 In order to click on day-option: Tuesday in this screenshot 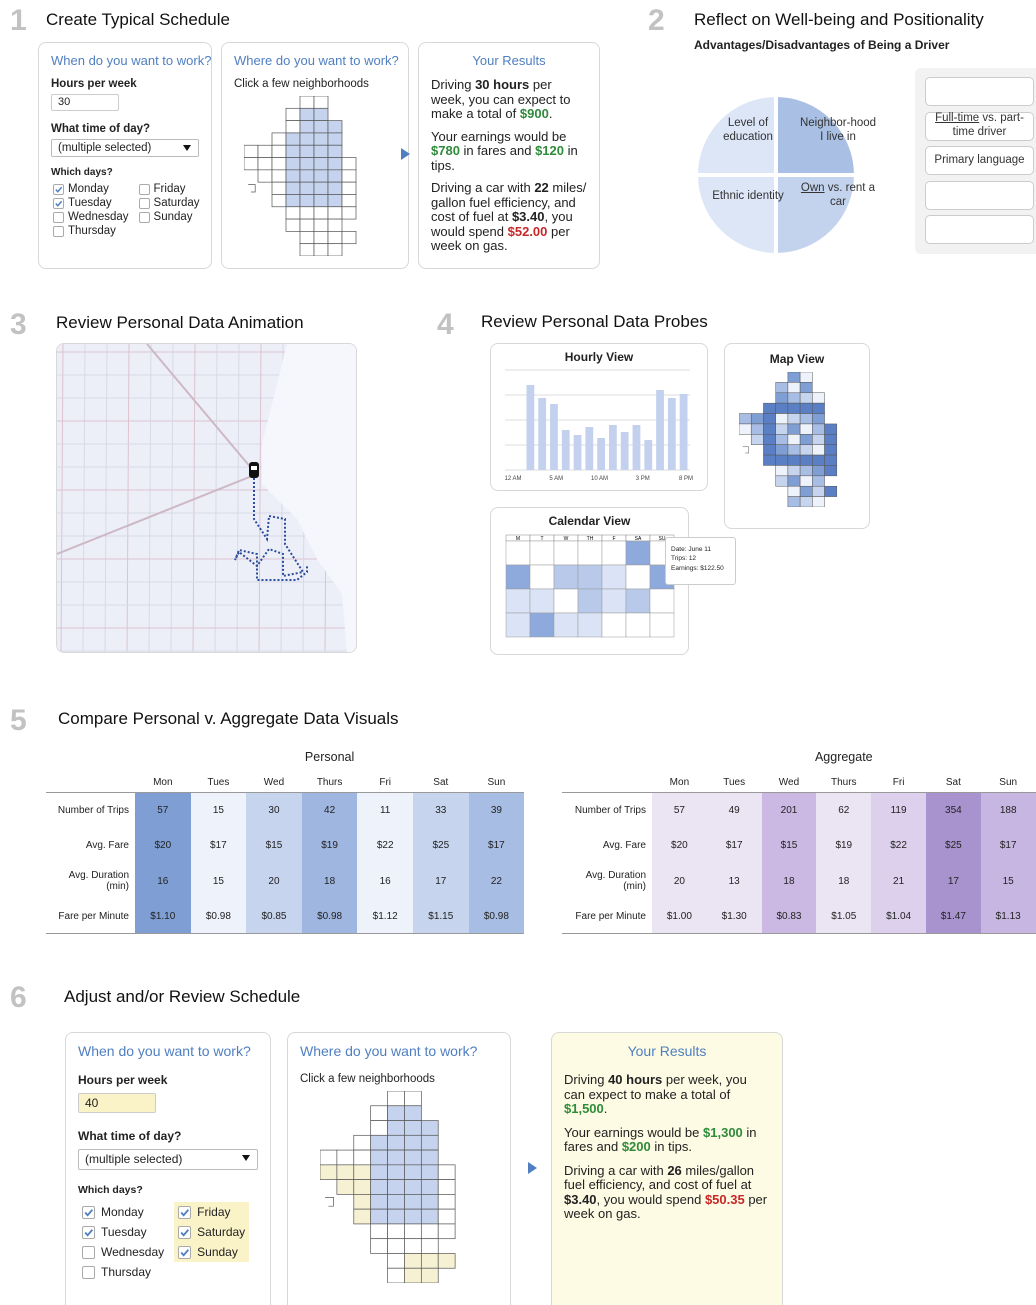, I will do `click(91, 203)`.